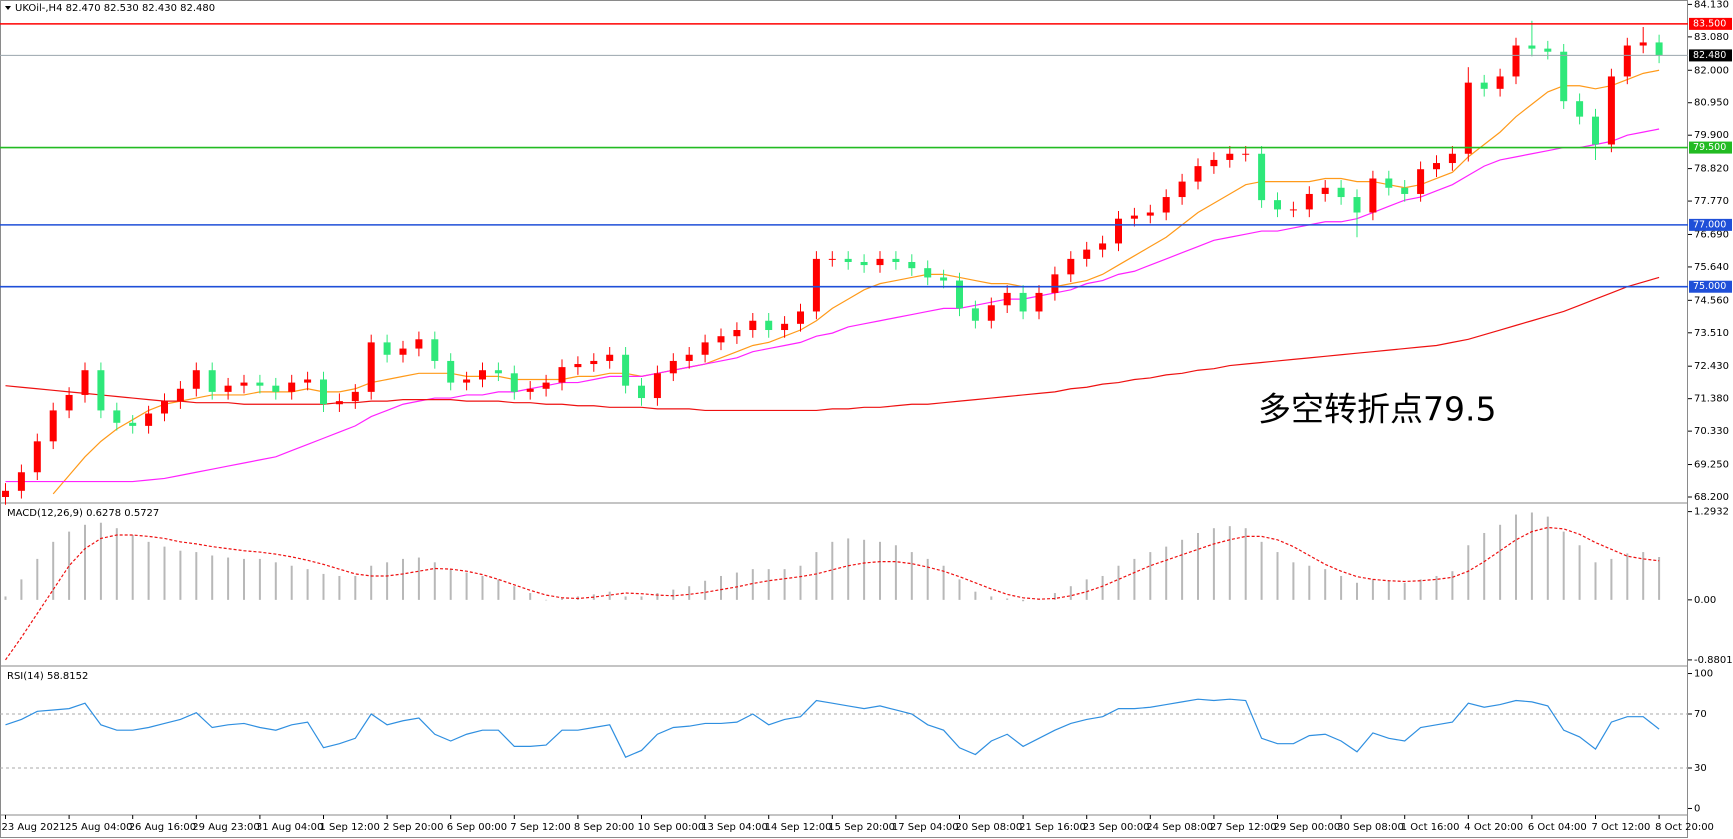  Describe the element at coordinates (1711, 465) in the screenshot. I see `y-tick-label: 69.250` at that location.